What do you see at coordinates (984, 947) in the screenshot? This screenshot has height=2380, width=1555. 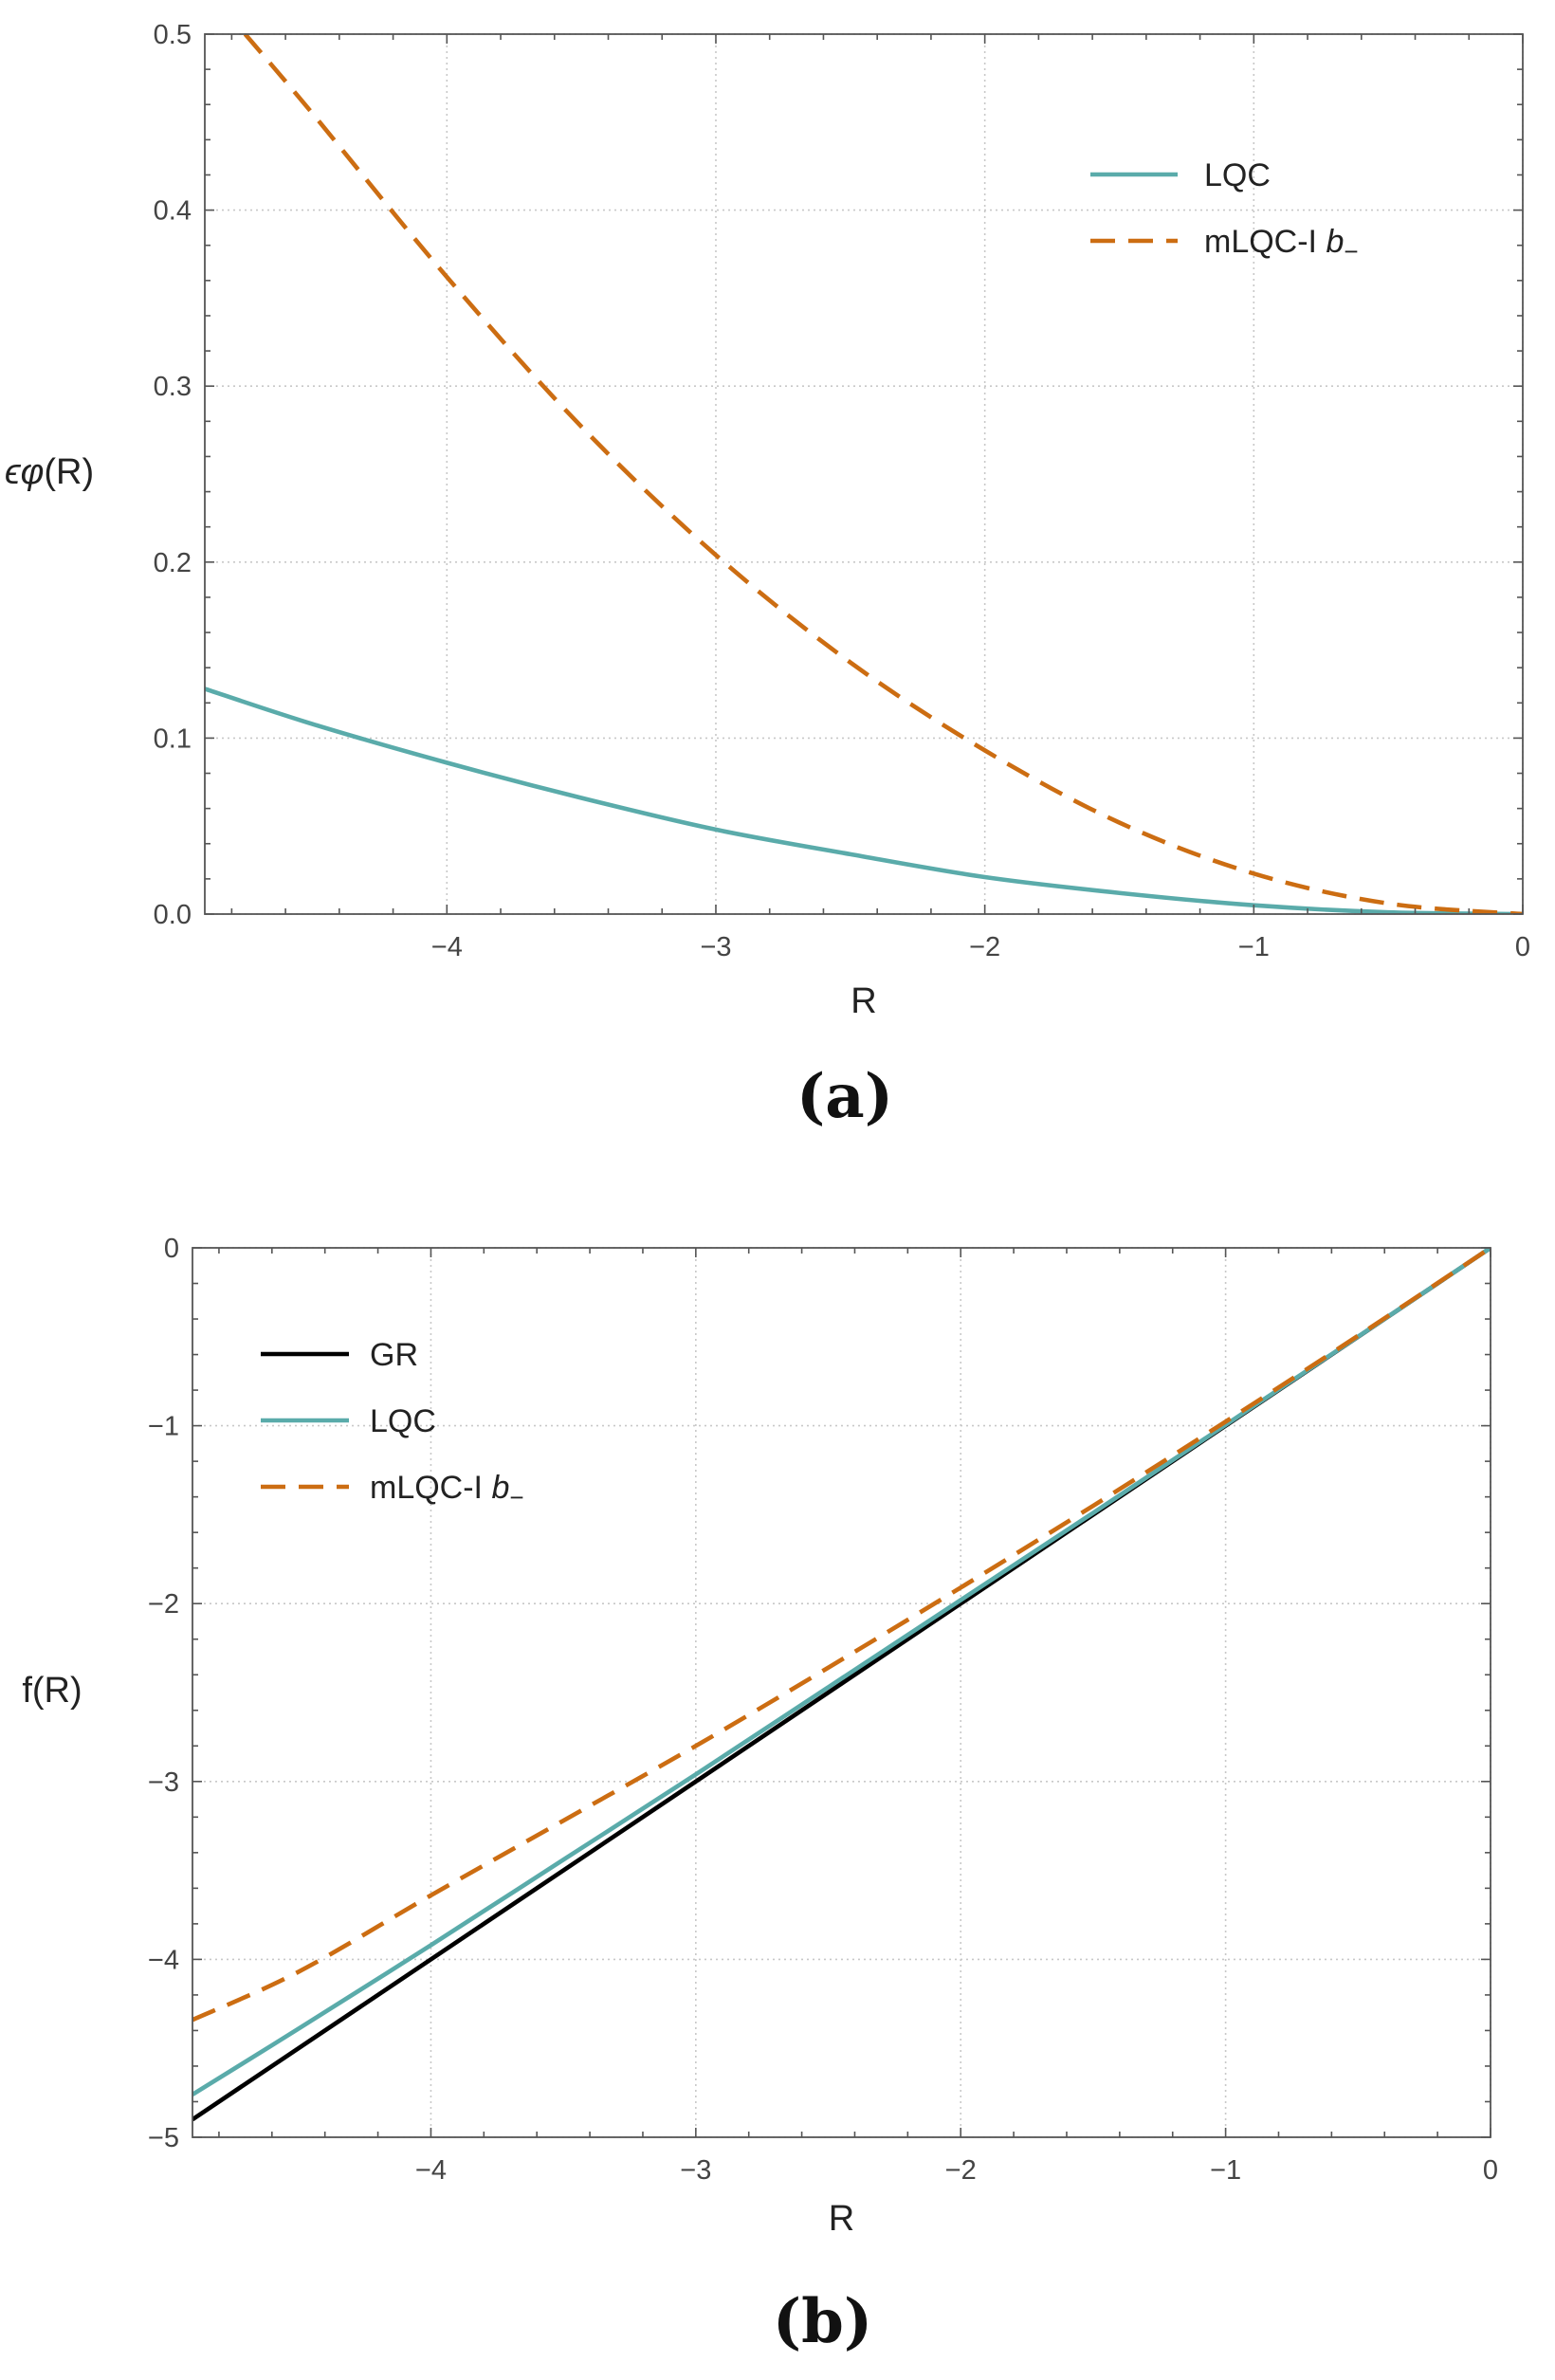 I see `panel-a-x-tick-label: −2` at bounding box center [984, 947].